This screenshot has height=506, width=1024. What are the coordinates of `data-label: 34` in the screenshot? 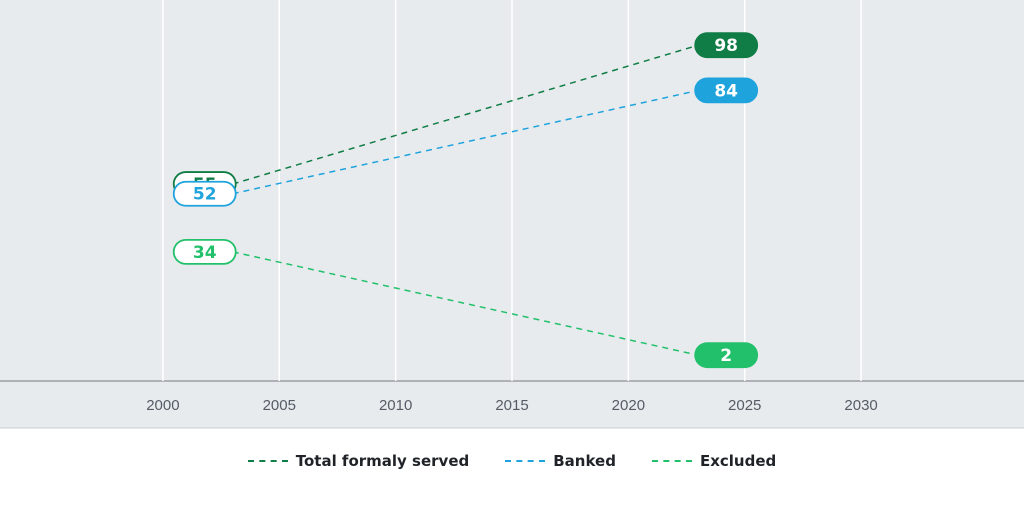 It's located at (205, 253).